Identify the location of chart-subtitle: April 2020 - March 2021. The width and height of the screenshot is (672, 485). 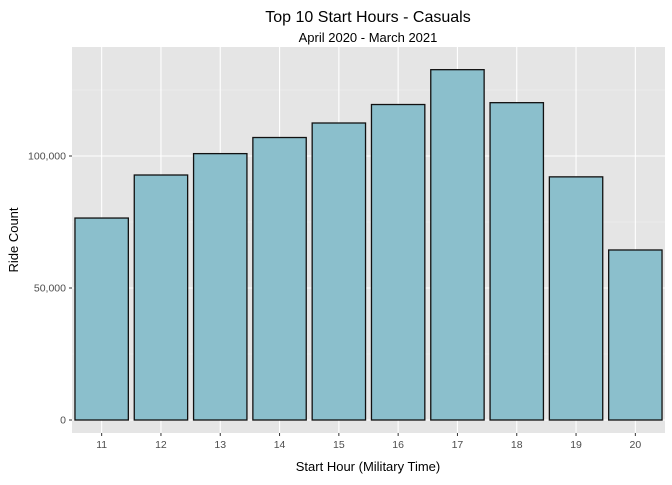
(368, 37).